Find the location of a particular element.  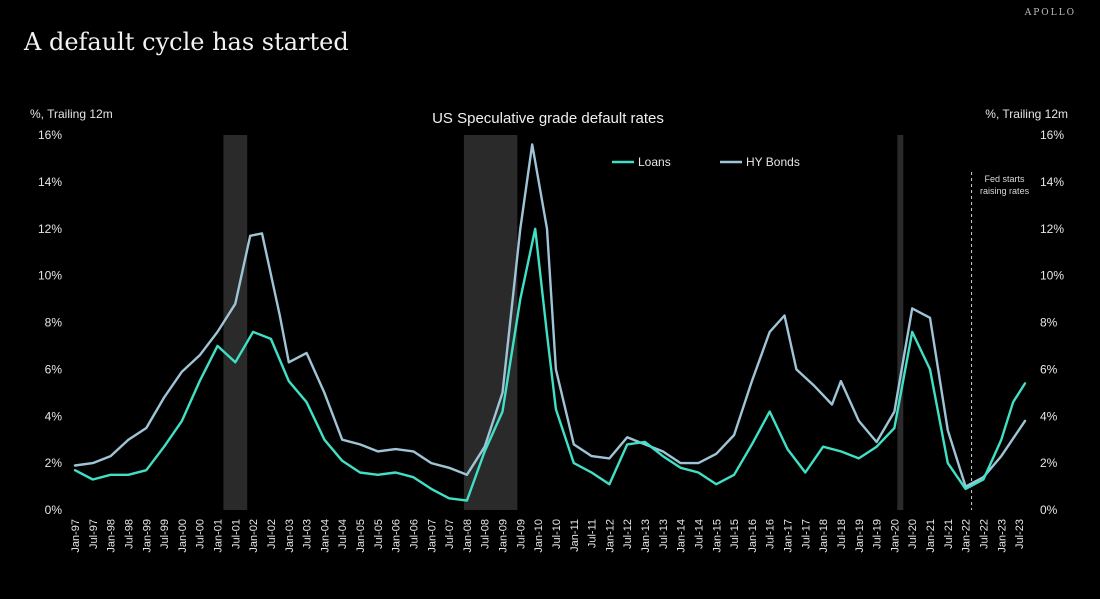

x-tick-label: Jan-99 is located at coordinates (147, 536).